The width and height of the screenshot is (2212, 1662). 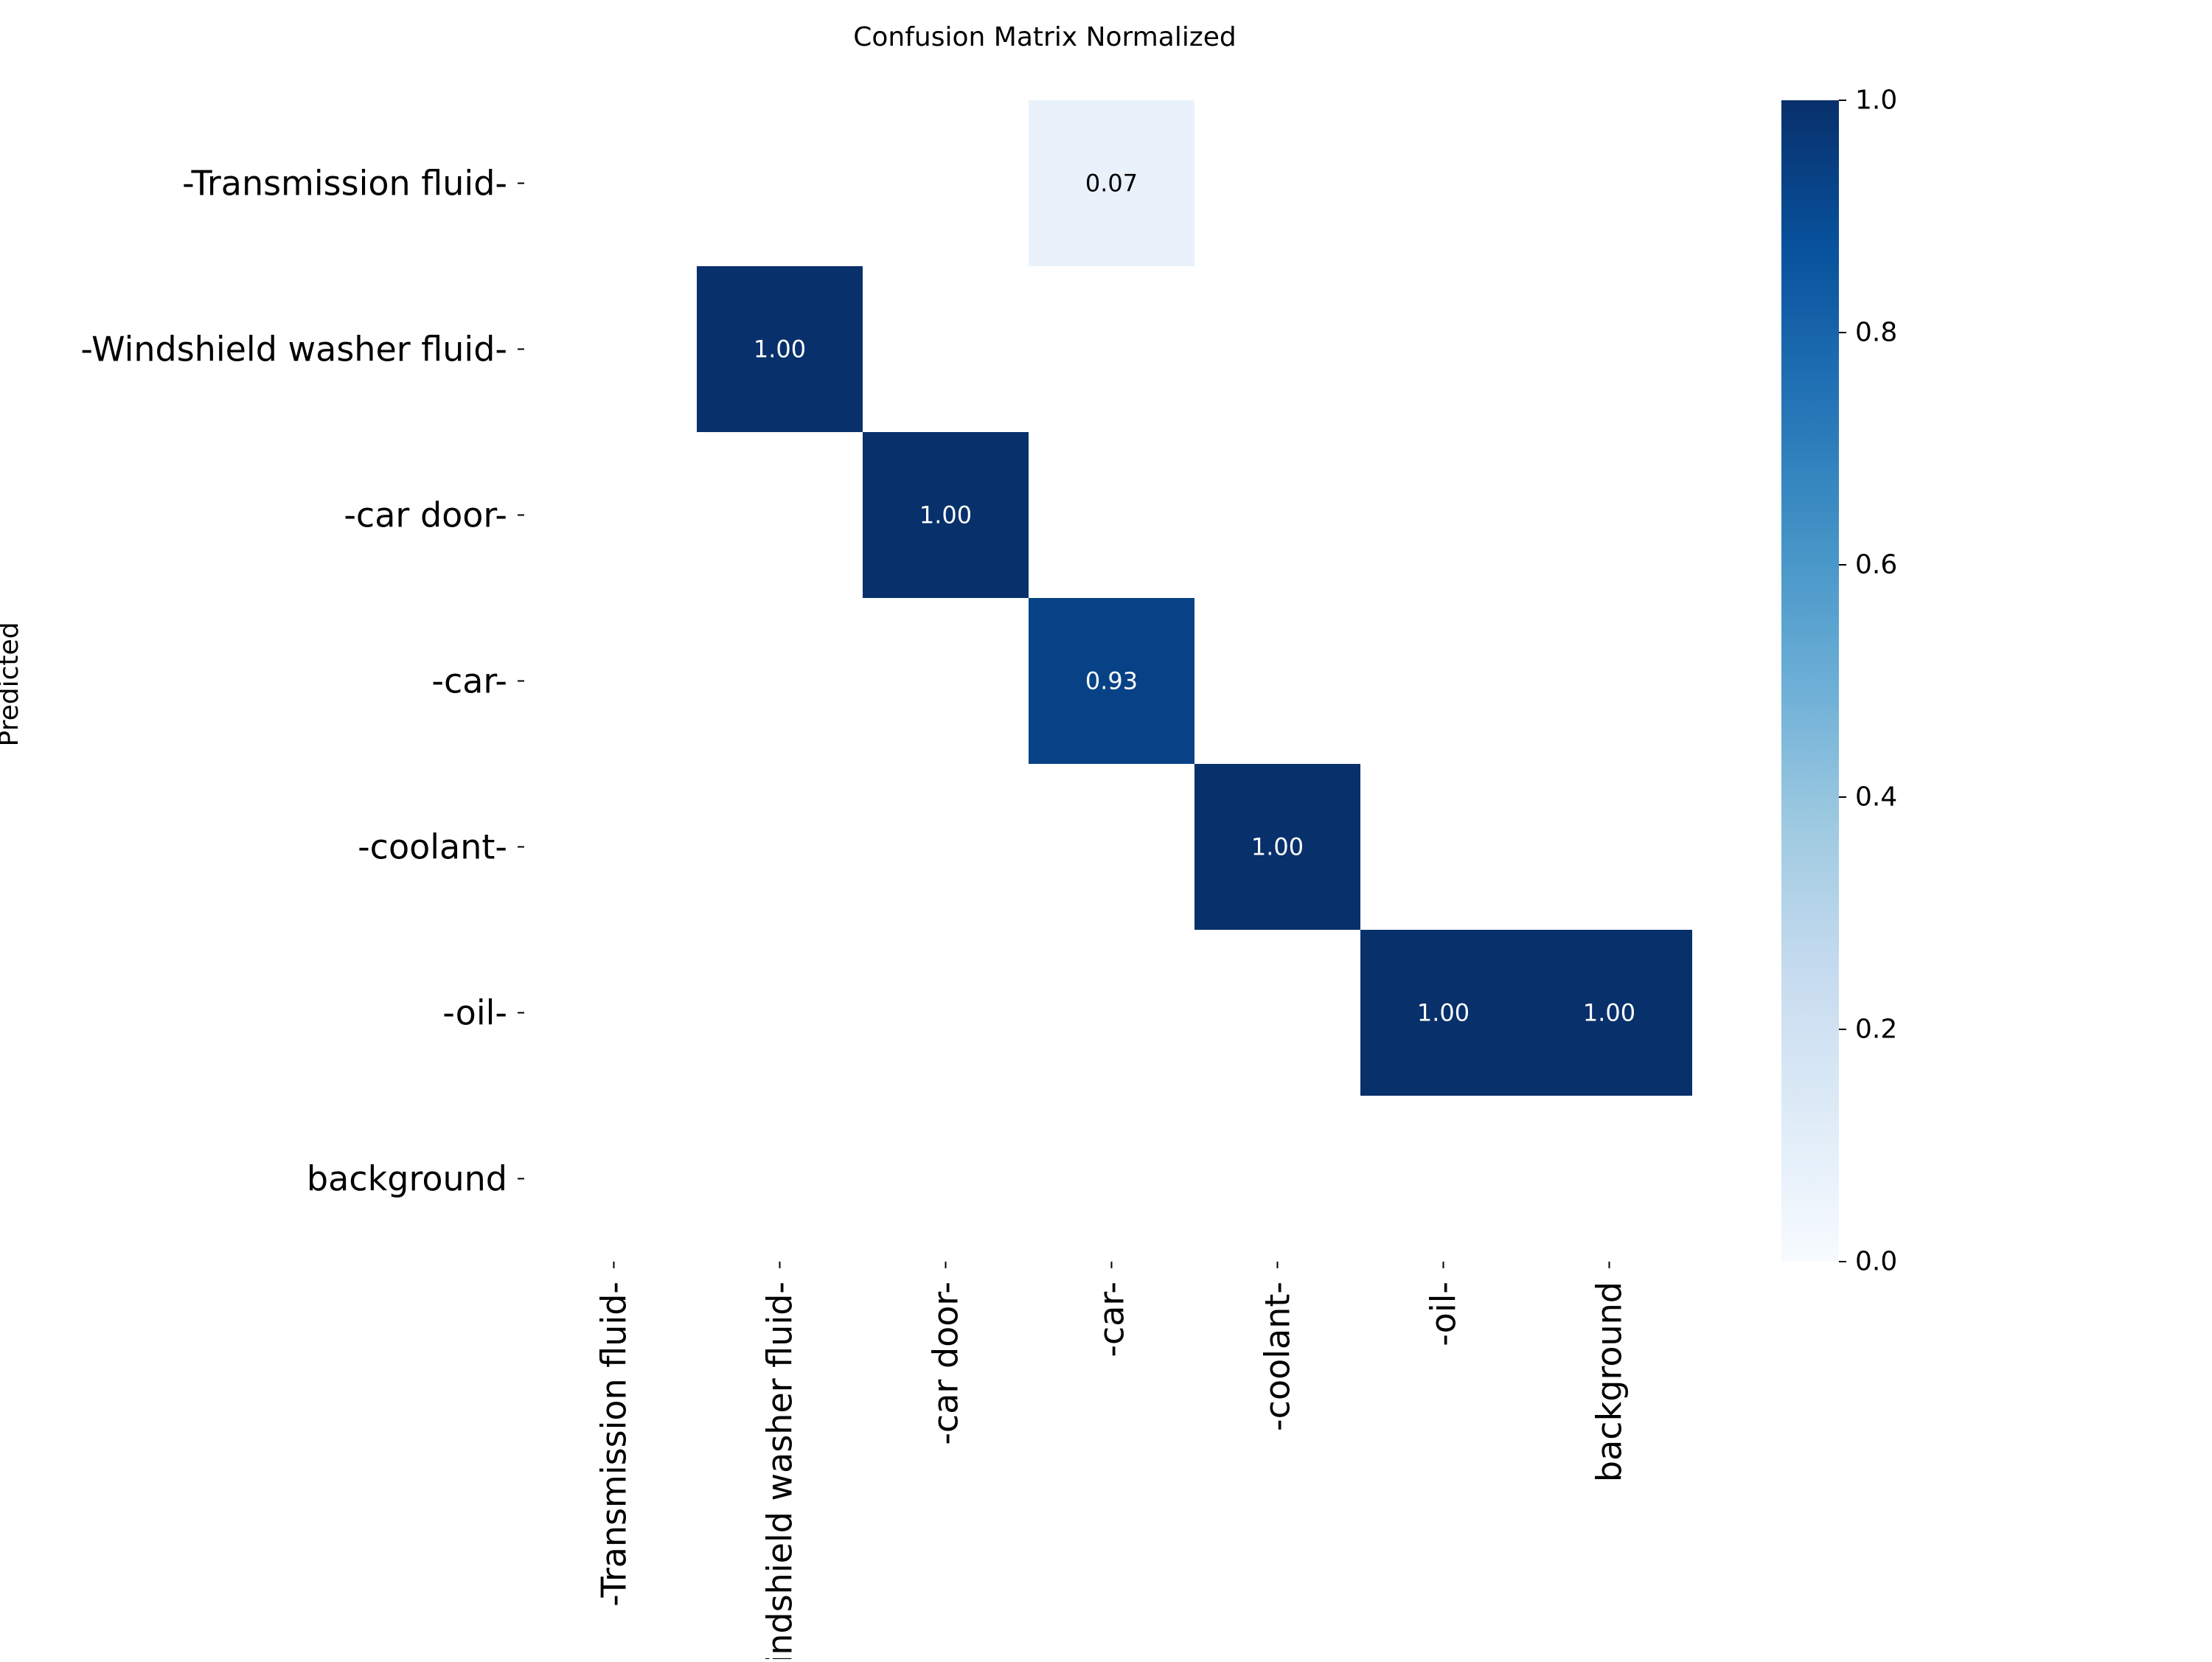 What do you see at coordinates (1876, 565) in the screenshot?
I see `colorbar-tick-label: 0.6` at bounding box center [1876, 565].